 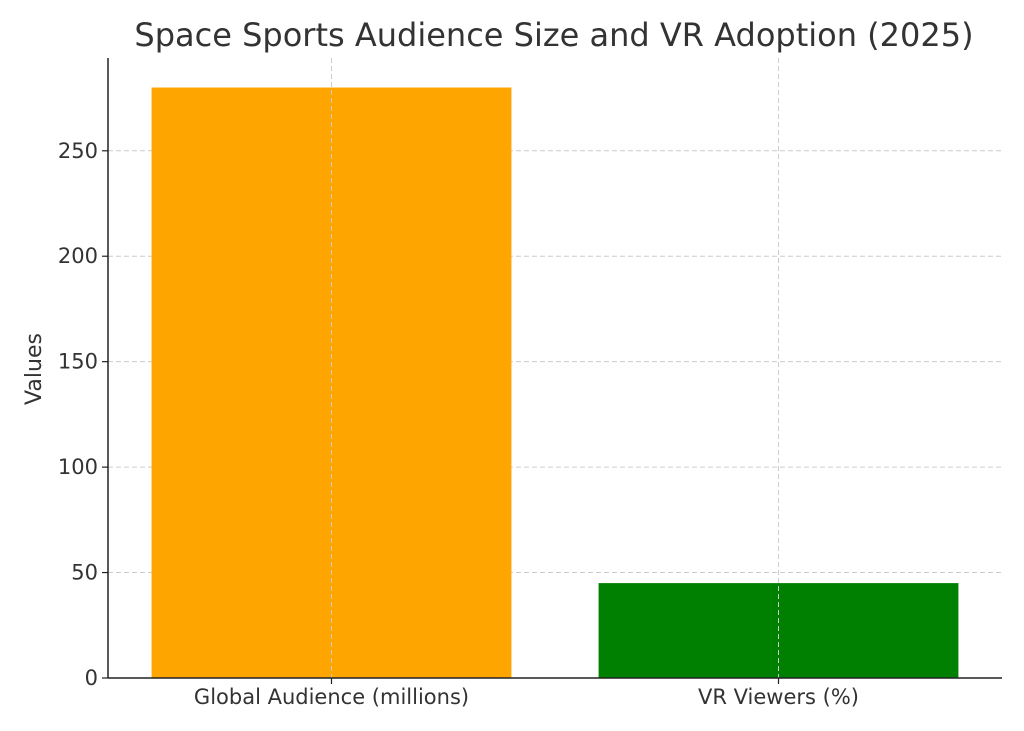 I want to click on x-tick-layer: Global Audience (millions) VR Viewers (%), so click(x=526, y=693).